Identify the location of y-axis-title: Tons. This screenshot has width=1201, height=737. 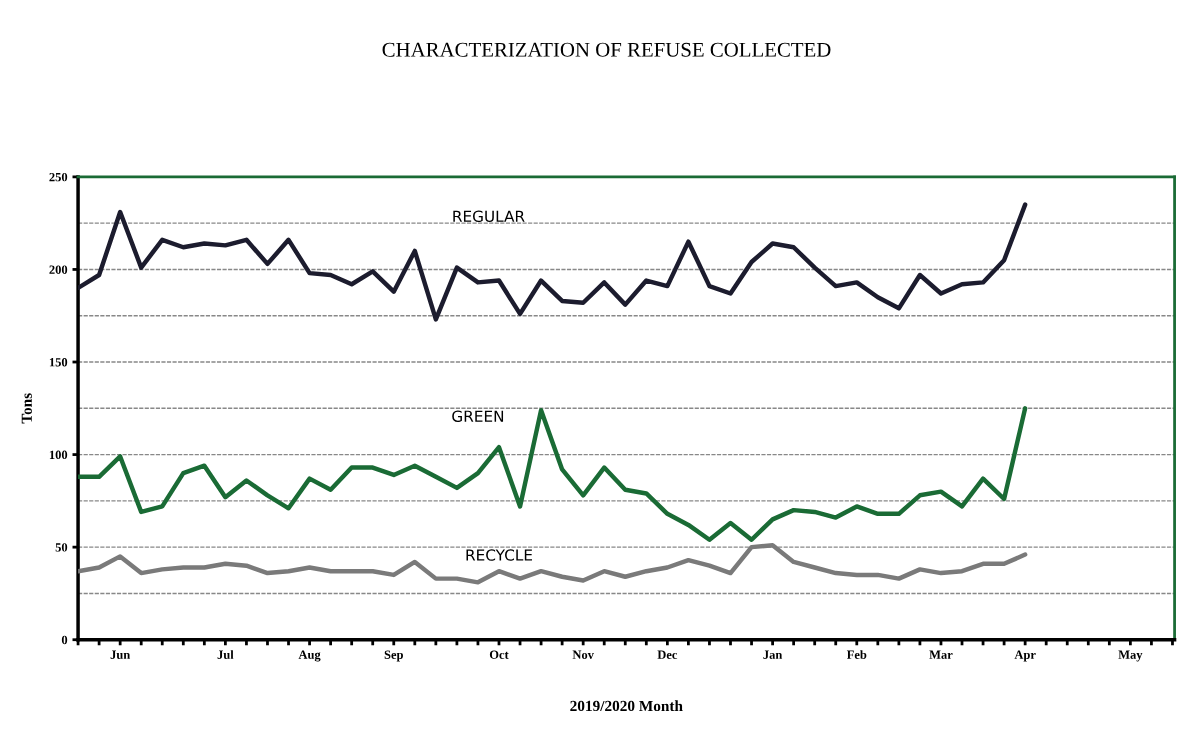
(26, 408).